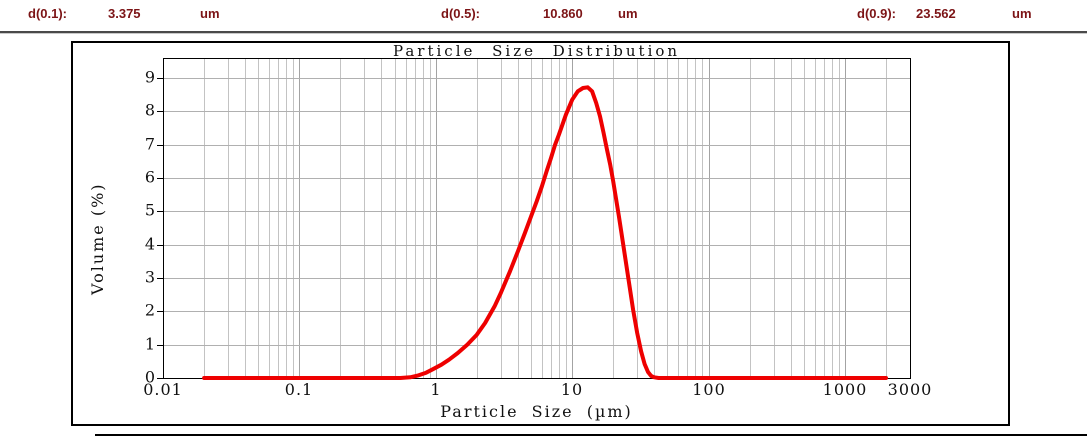 Image resolution: width=1087 pixels, height=438 pixels. Describe the element at coordinates (572, 389) in the screenshot. I see `x-tick-label: 10` at that location.